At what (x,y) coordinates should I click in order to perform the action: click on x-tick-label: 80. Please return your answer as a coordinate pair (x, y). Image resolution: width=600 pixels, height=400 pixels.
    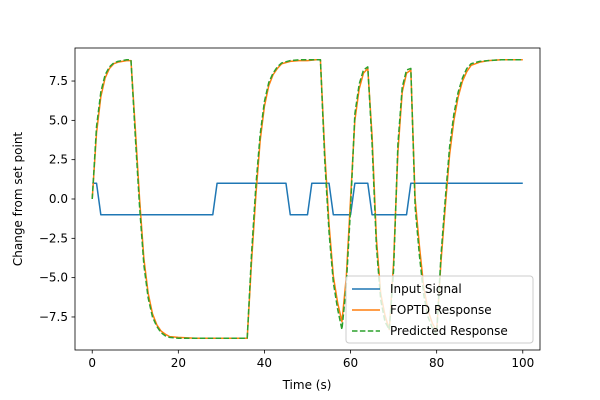
    Looking at the image, I should click on (436, 363).